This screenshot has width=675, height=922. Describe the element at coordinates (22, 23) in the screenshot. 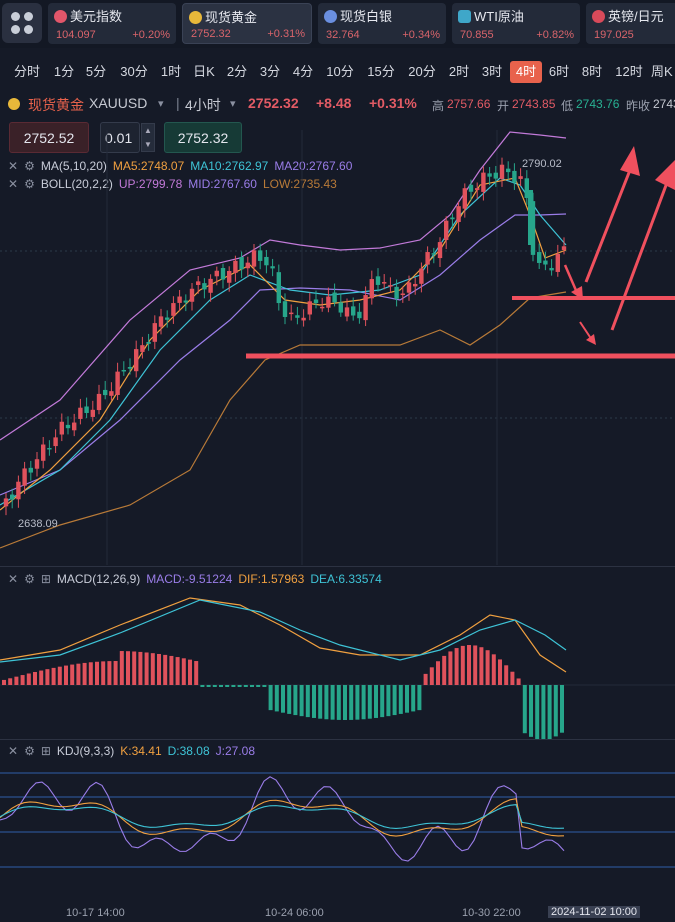

I see `grid-menu-icon` at that location.